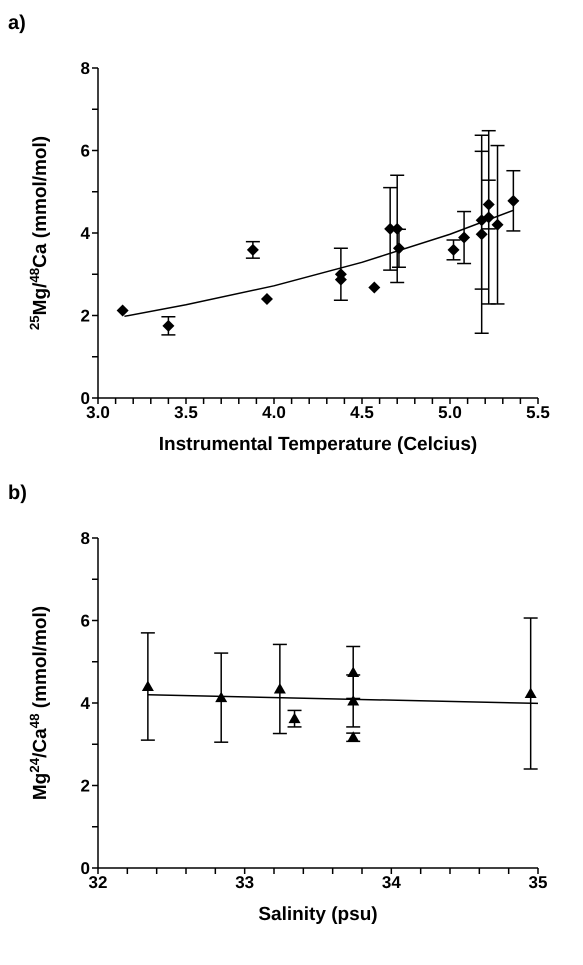  Describe the element at coordinates (244, 882) in the screenshot. I see `x-tick-label: 33` at that location.